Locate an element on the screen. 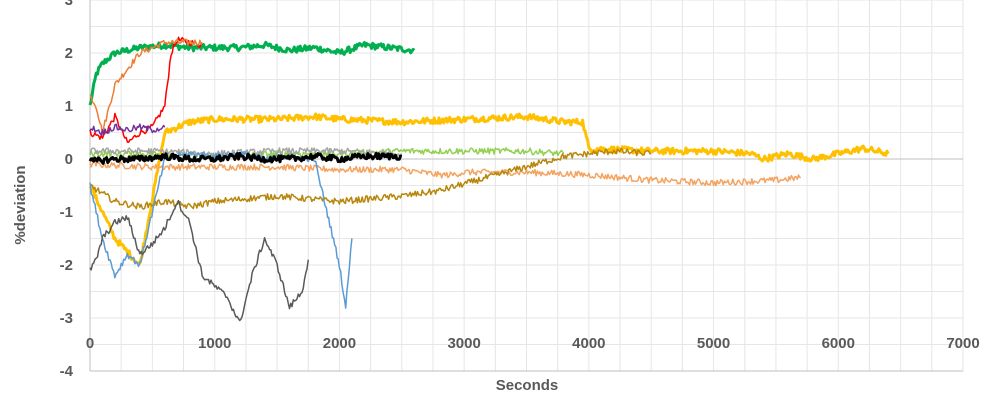  y-tick-label: -2 is located at coordinates (66, 265).